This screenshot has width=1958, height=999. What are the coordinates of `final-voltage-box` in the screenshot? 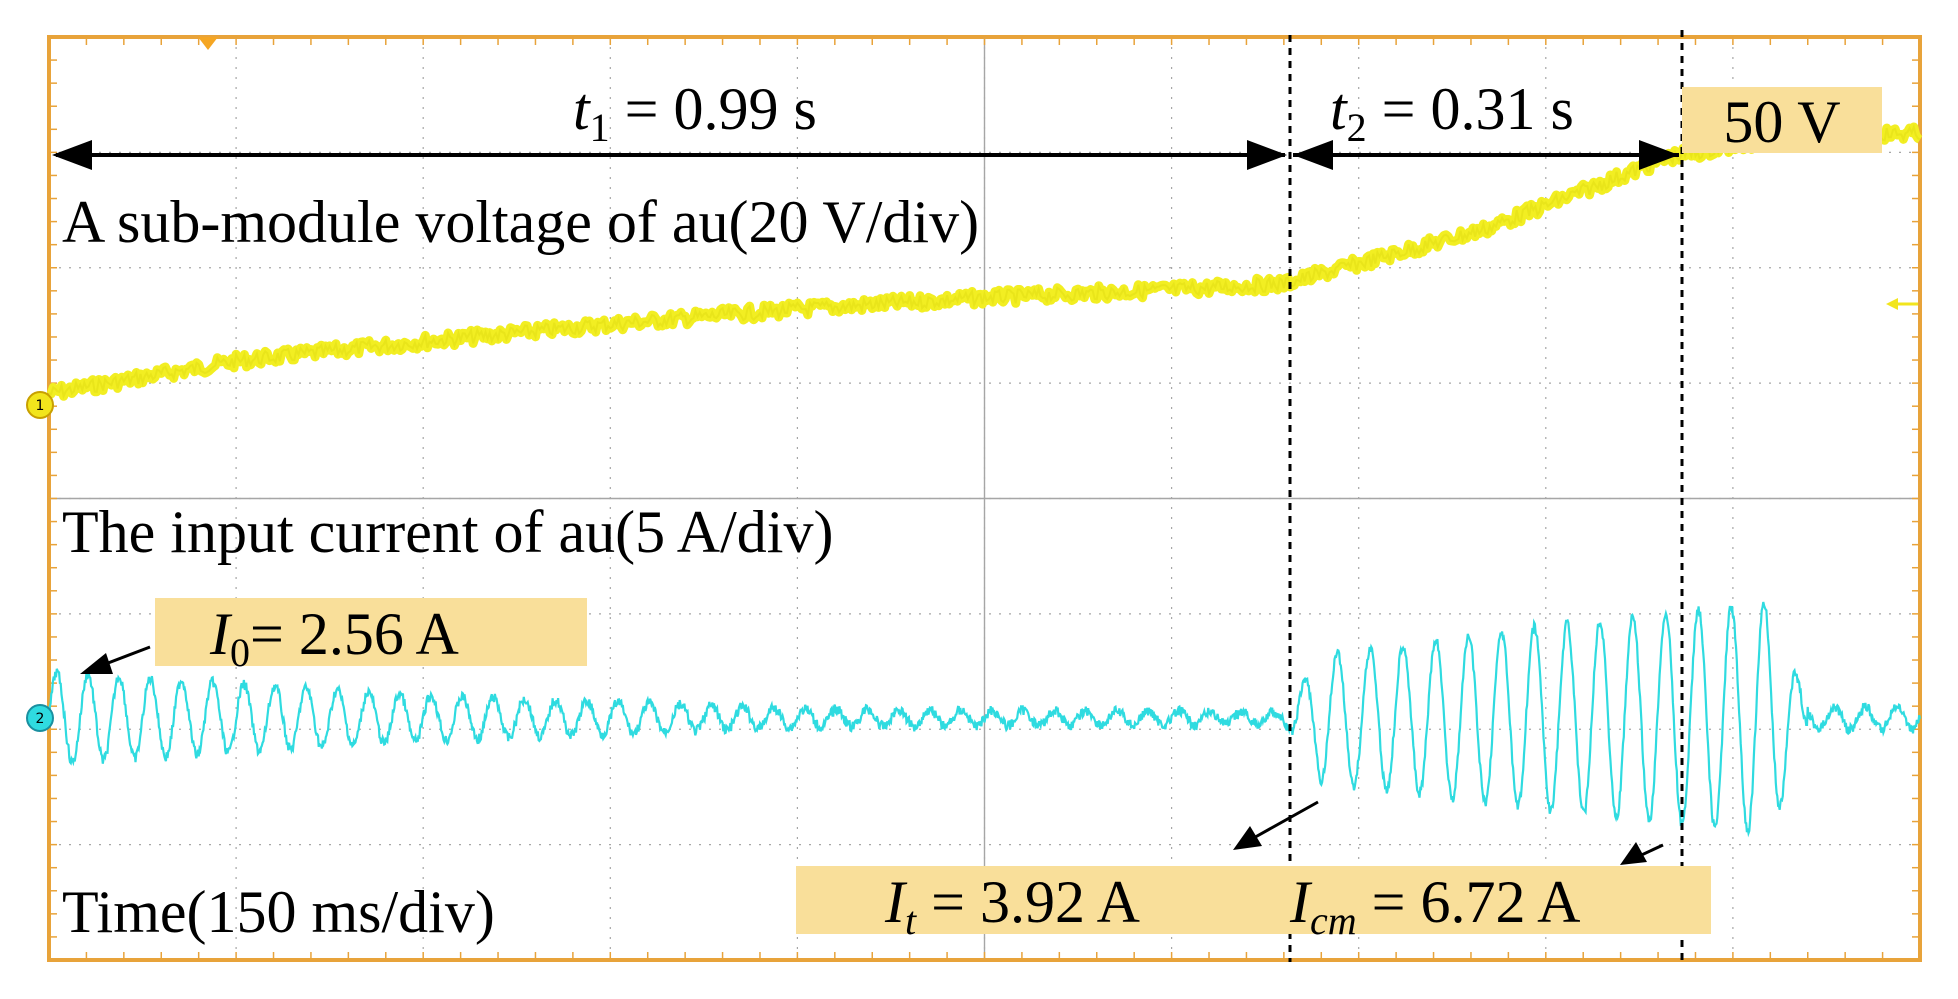 It's located at (1782, 120).